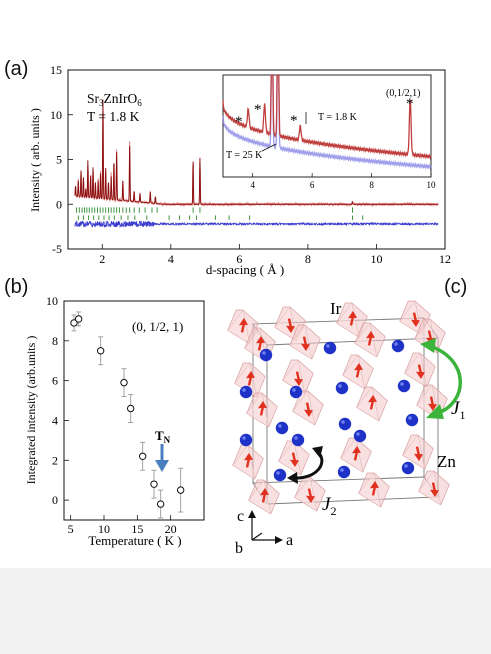 The height and width of the screenshot is (654, 491). Describe the element at coordinates (312, 185) in the screenshot. I see `inset-x-tick-label: 6` at that location.